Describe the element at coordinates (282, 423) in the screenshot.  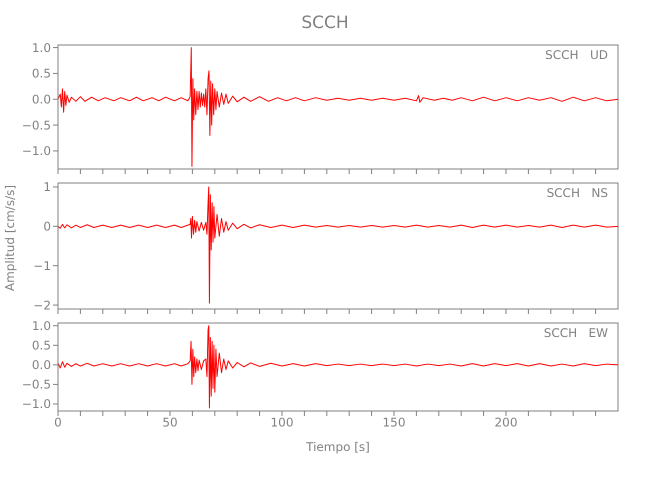
I see `x-tick-label: 100` at that location.